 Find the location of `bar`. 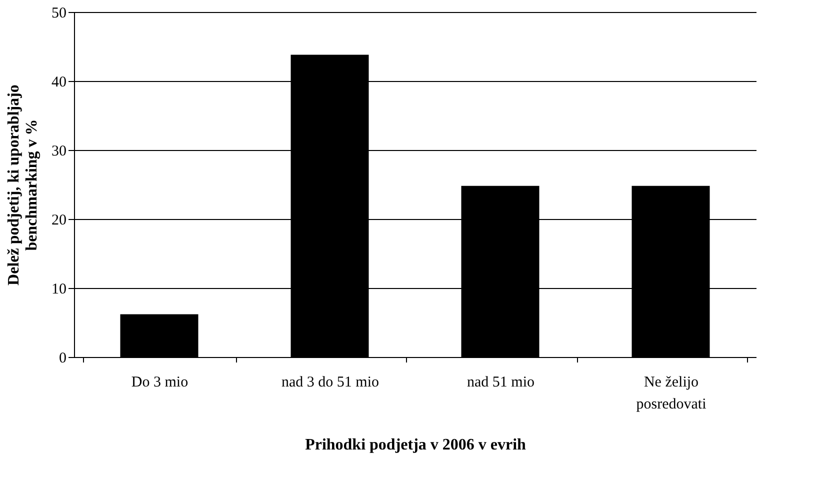

bar is located at coordinates (159, 335).